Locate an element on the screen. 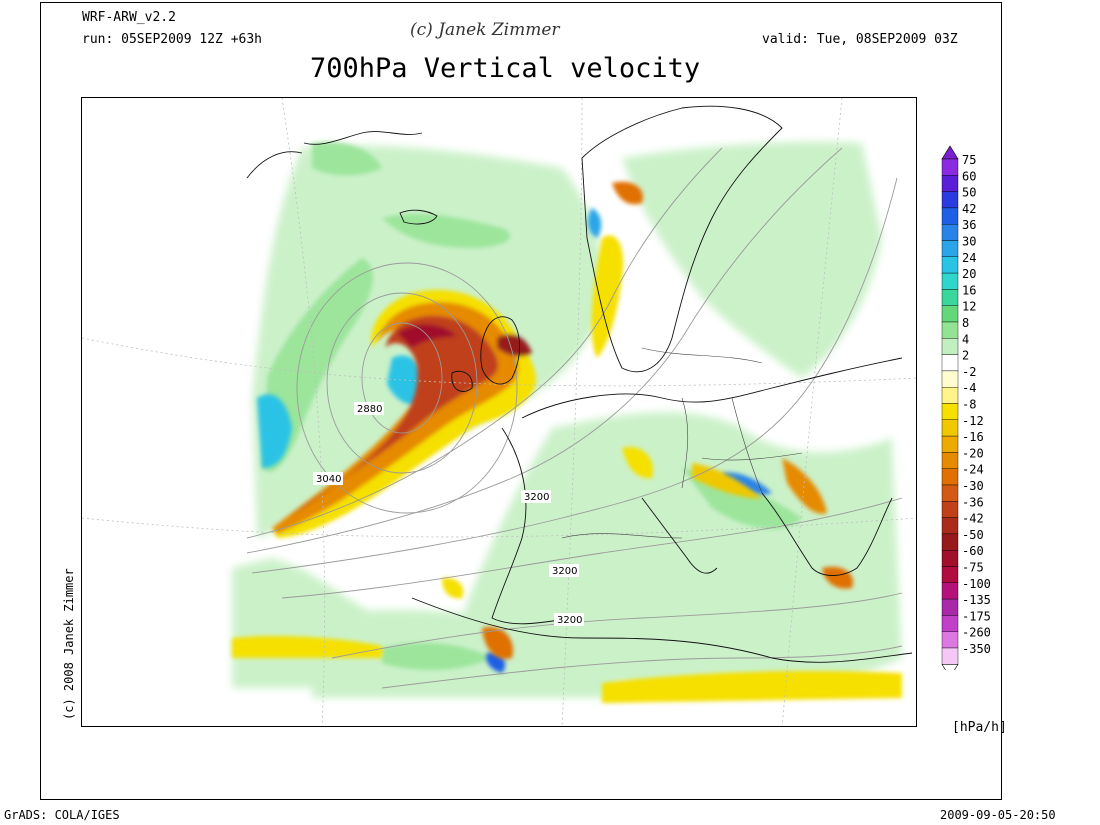 The height and width of the screenshot is (825, 1100). legend-label: -12 is located at coordinates (973, 421).